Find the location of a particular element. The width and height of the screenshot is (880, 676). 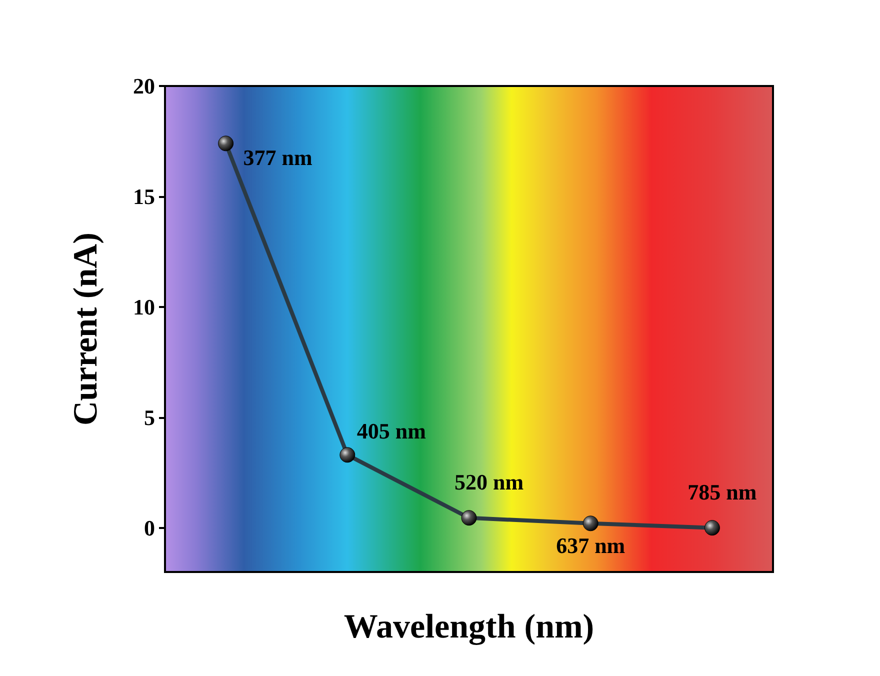

y-axis-title: Current (nA) is located at coordinates (86, 329).